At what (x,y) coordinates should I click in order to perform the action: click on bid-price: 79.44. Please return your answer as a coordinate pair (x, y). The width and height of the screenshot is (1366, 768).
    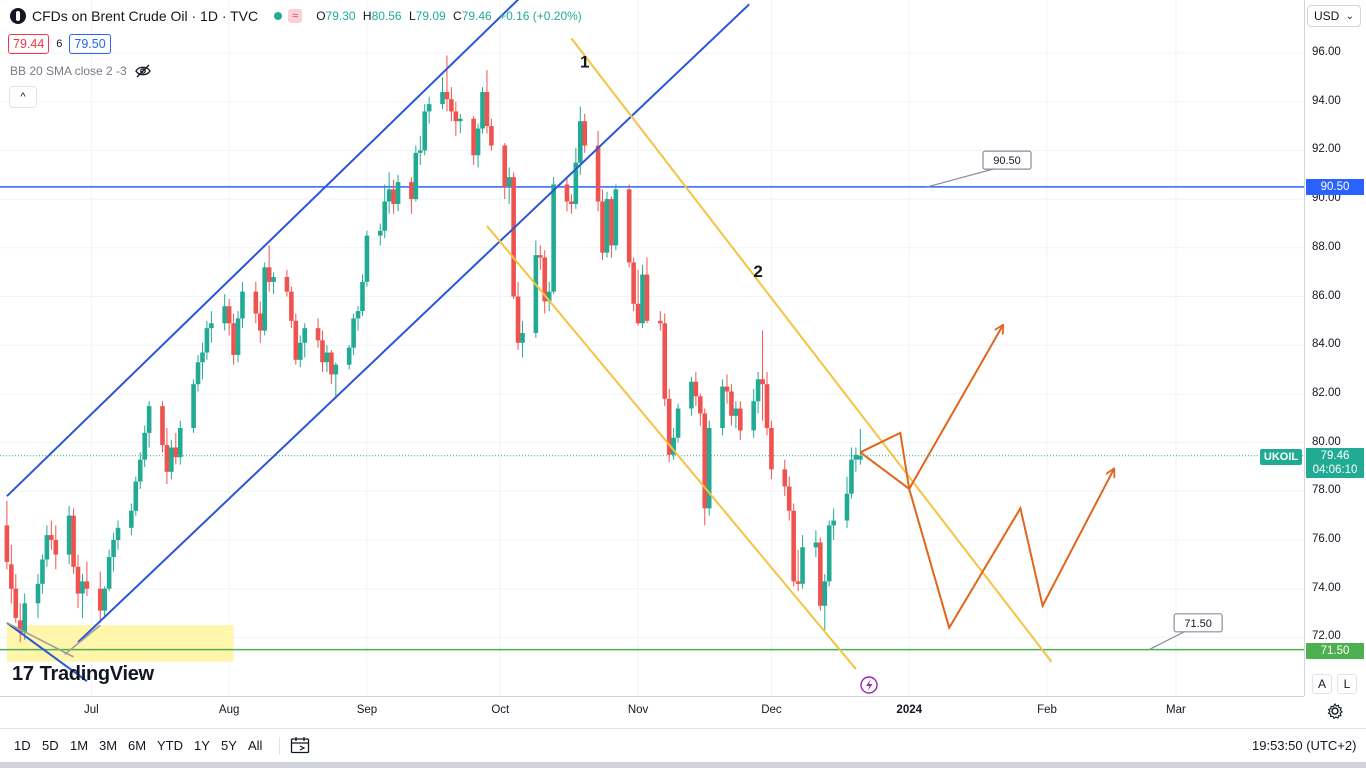
    Looking at the image, I should click on (29, 44).